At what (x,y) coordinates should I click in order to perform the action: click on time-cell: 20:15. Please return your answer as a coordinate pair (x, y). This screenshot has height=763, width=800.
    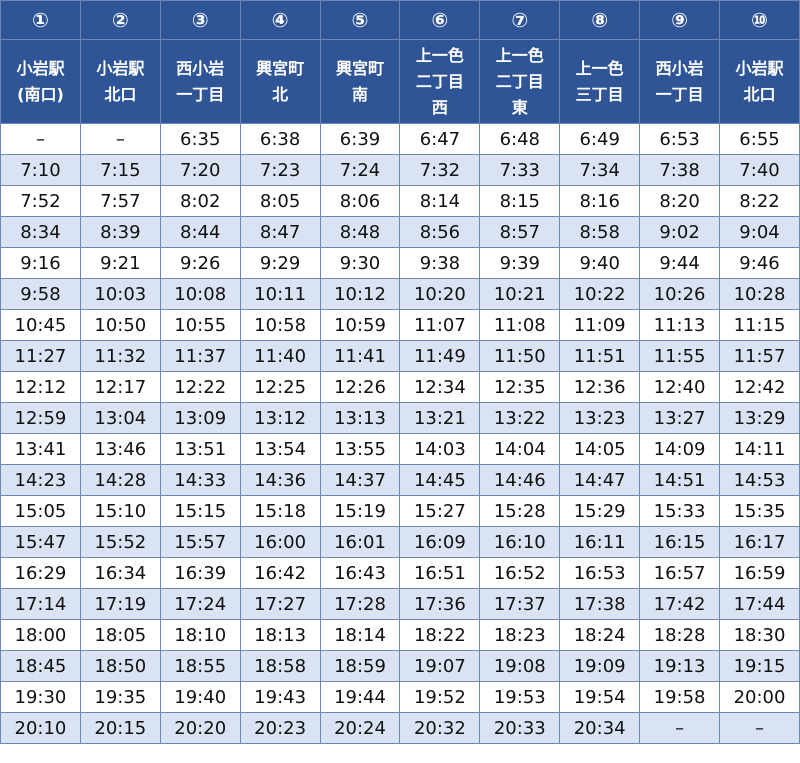
    Looking at the image, I should click on (120, 728).